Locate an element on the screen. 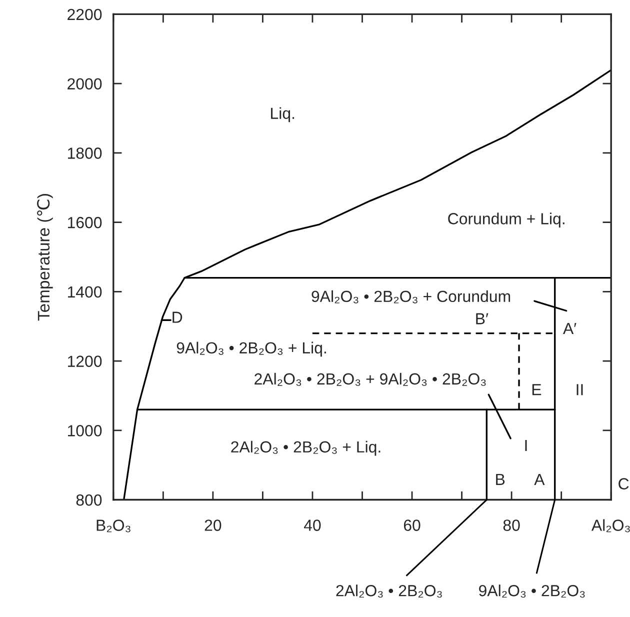 This screenshot has width=630, height=617. annotation: B is located at coordinates (500, 479).